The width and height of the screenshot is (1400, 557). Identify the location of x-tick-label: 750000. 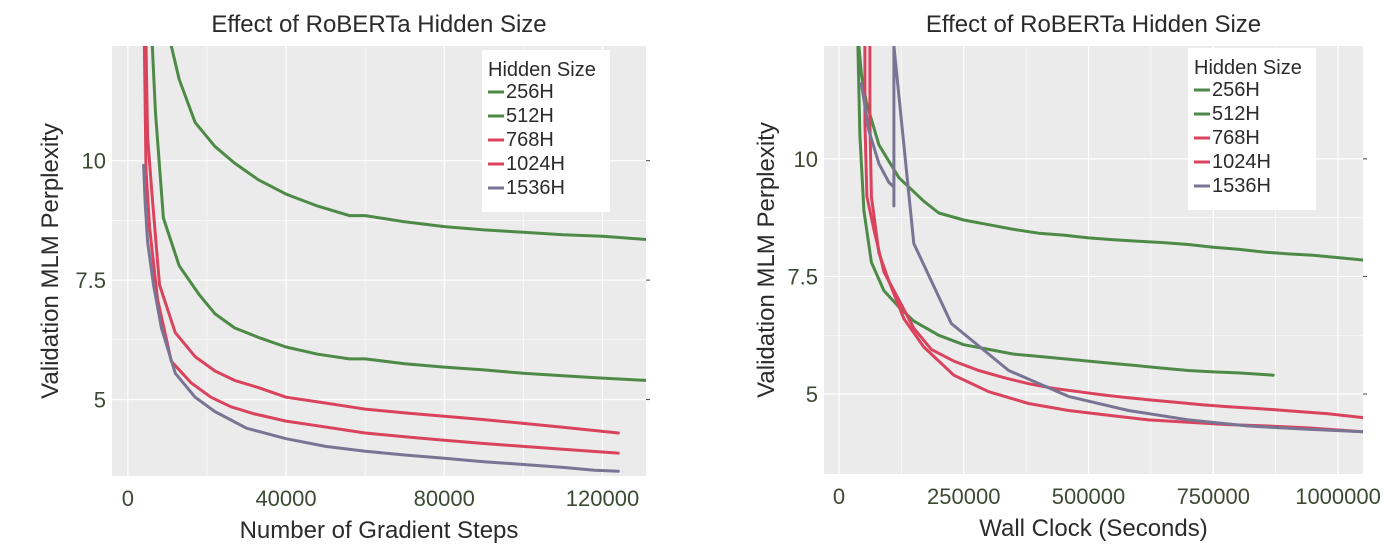
(1213, 496).